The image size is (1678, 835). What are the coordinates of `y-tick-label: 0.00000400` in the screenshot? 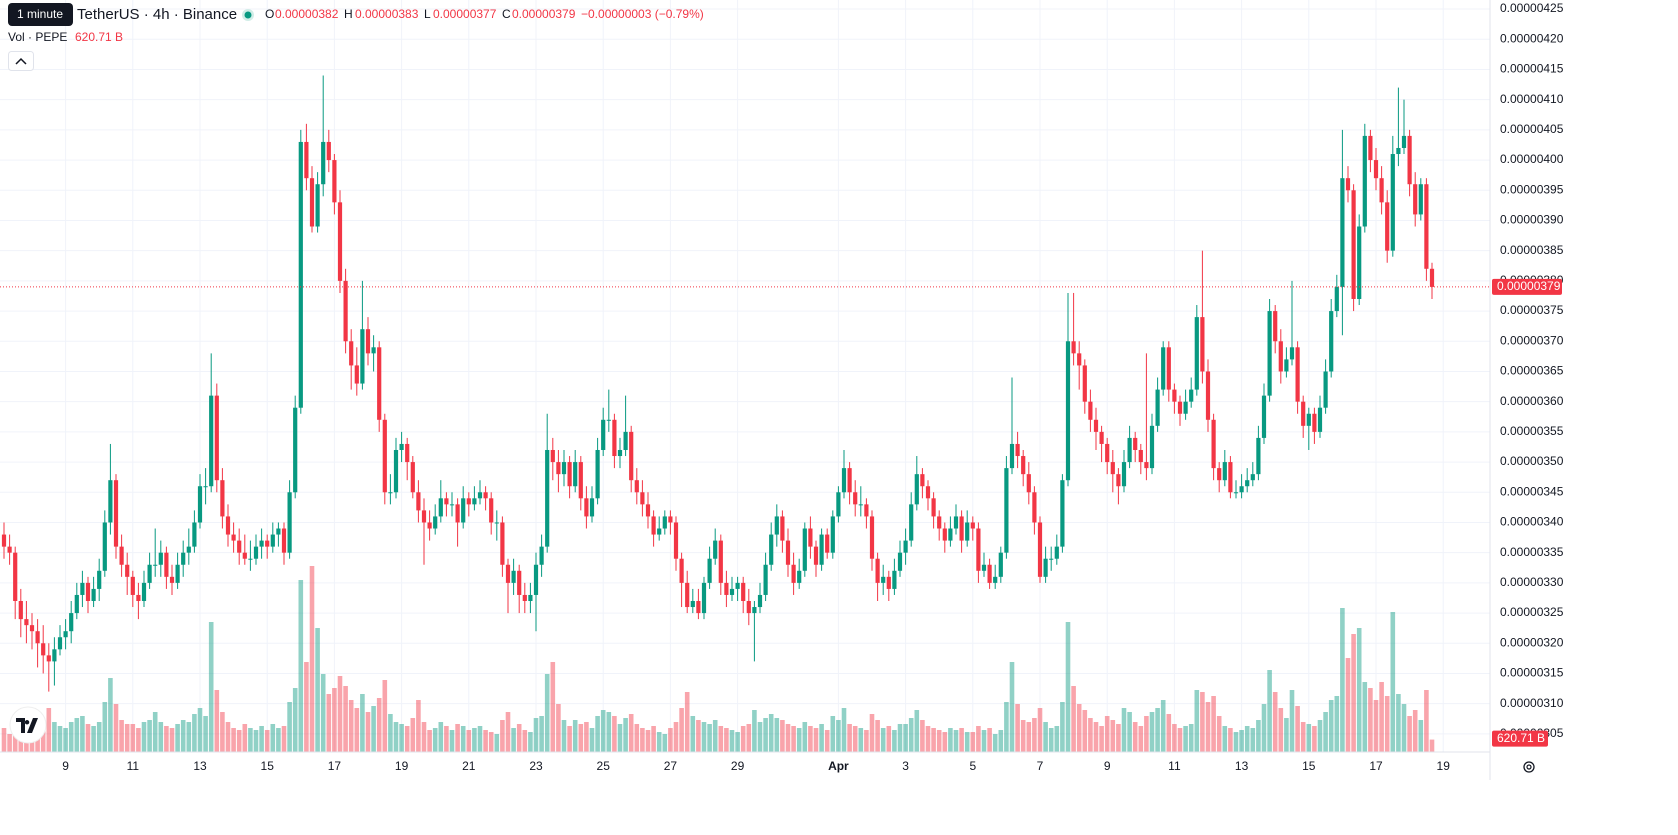 It's located at (1532, 159).